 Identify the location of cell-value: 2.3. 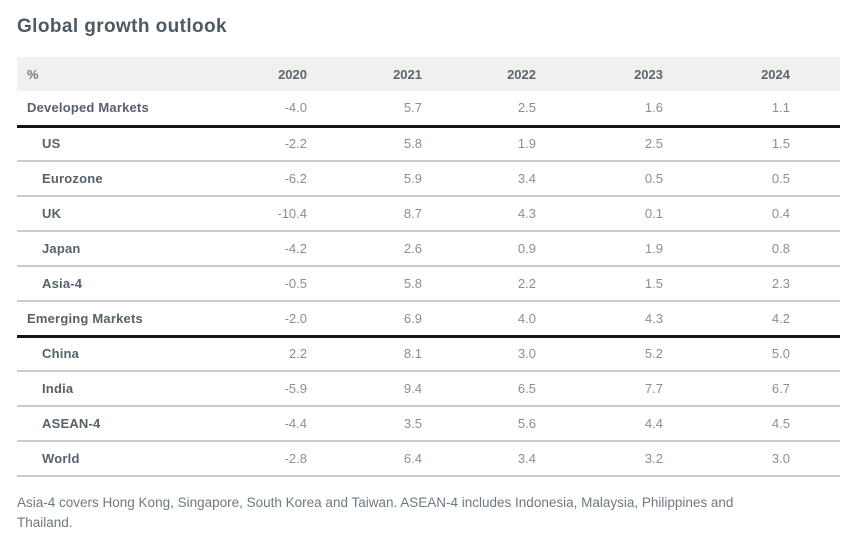
(776, 284).